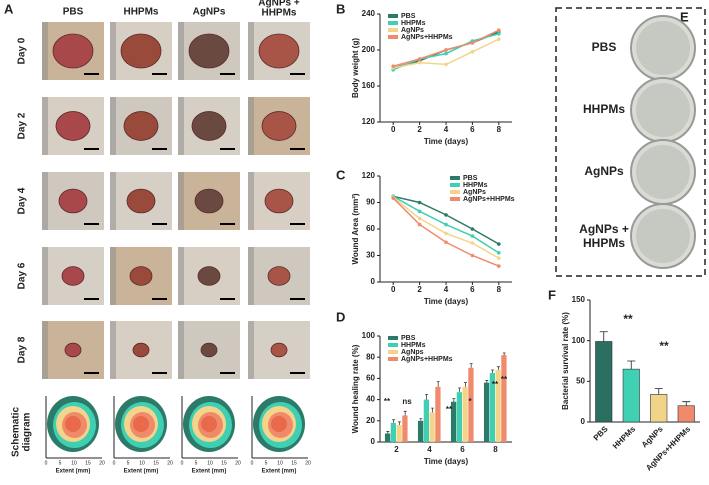 The width and height of the screenshot is (709, 485). I want to click on panel-label: E, so click(684, 16).